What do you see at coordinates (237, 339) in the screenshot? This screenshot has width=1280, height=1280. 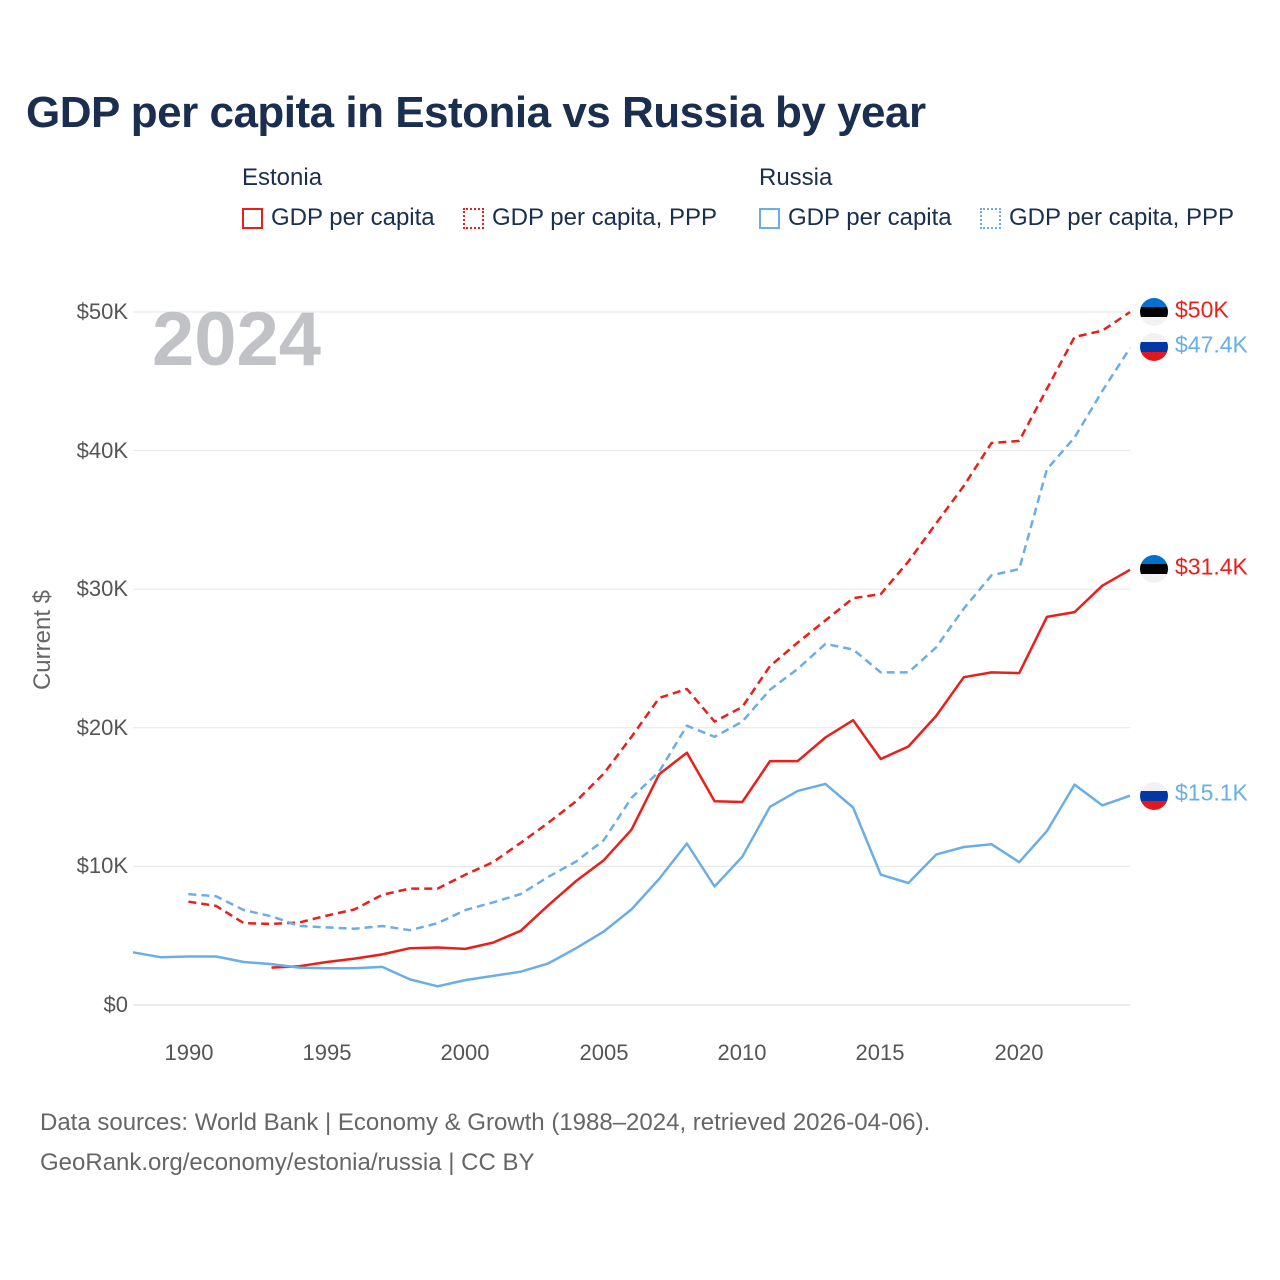 I see `year-watermark: 2024` at bounding box center [237, 339].